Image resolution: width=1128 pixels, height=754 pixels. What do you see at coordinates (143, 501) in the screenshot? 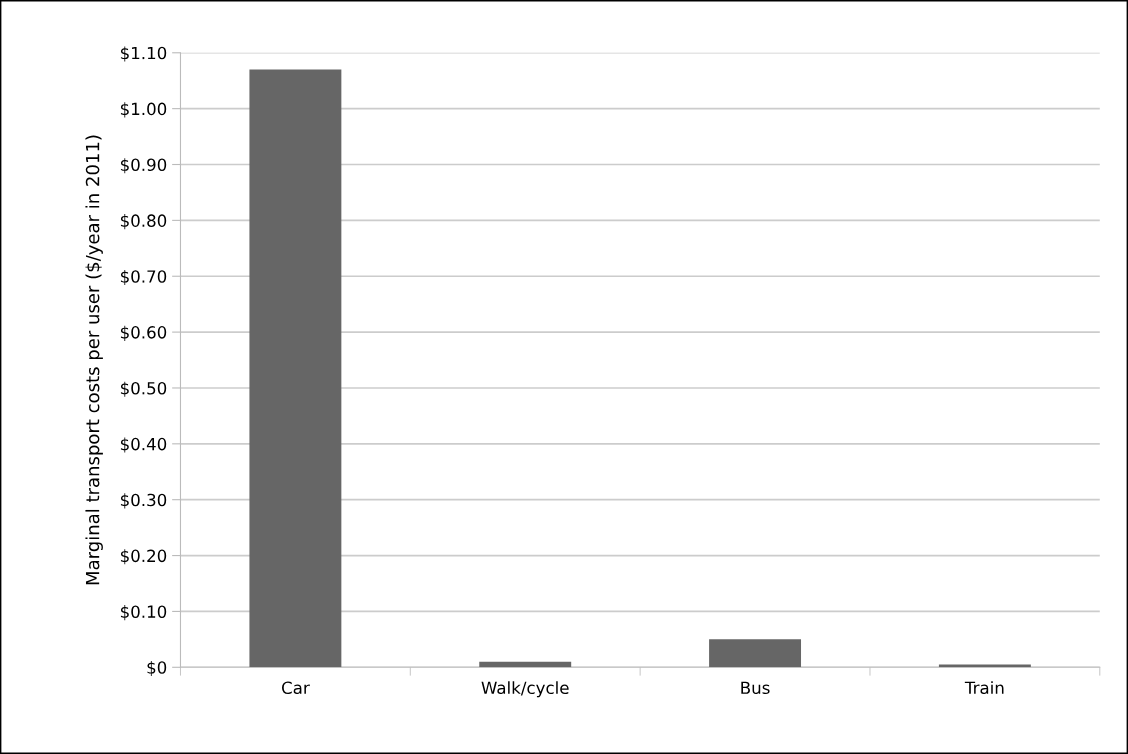
I see `y-tick-label: $0.30` at bounding box center [143, 501].